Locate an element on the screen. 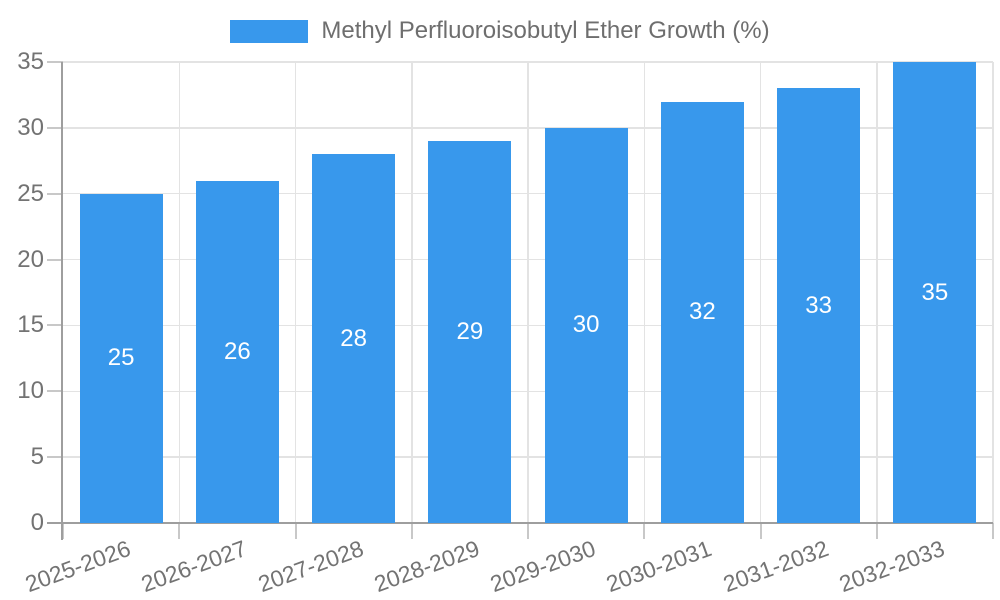  bar: 28 is located at coordinates (354, 338).